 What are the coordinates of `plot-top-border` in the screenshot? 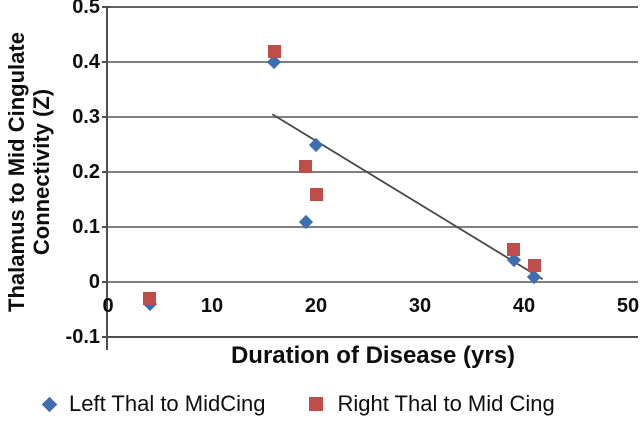 It's located at (372, 7).